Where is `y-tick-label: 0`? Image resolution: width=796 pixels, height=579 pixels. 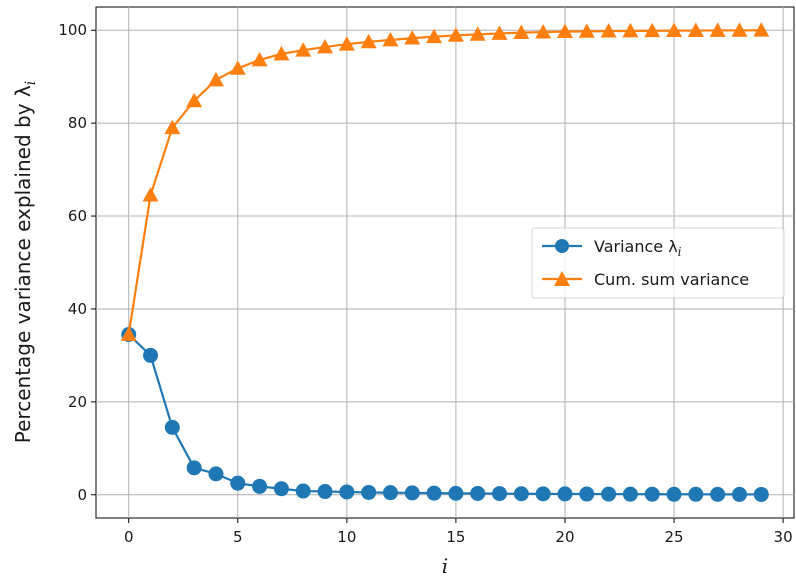
y-tick-label: 0 is located at coordinates (82, 495).